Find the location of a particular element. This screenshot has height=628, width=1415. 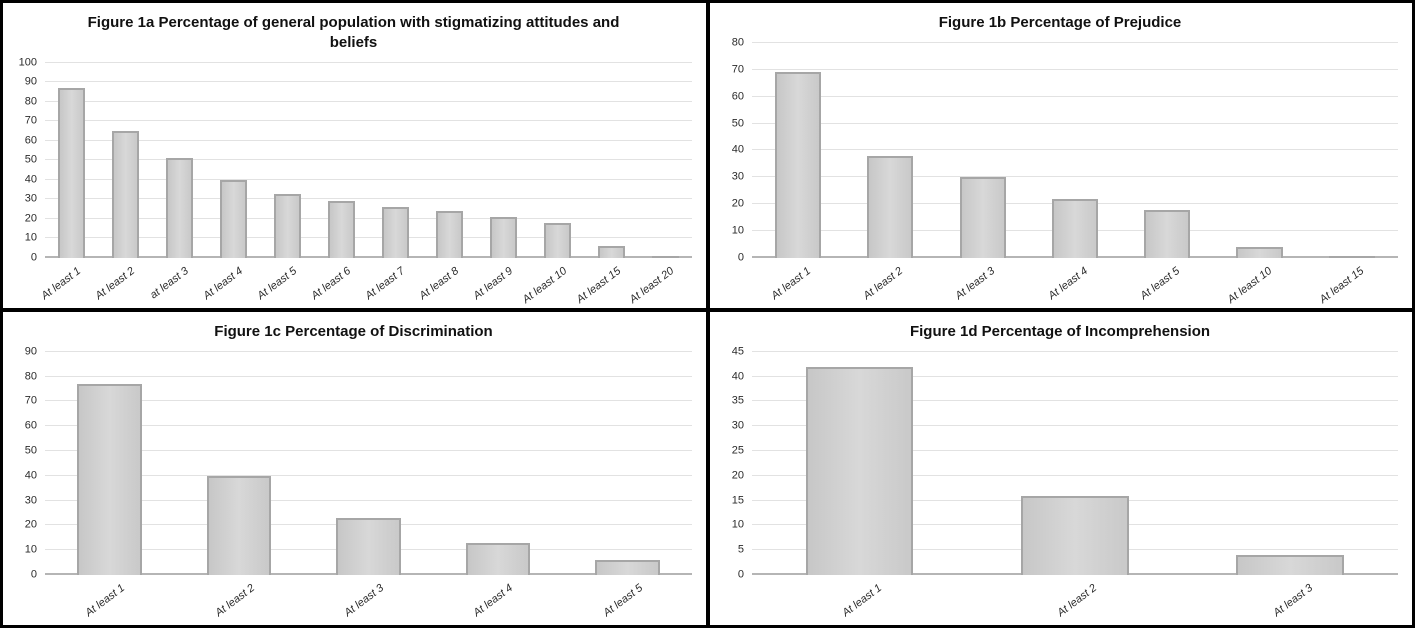

chart-title-fig1d: Figure 1d Percentage of Incomprehension is located at coordinates (1060, 331).